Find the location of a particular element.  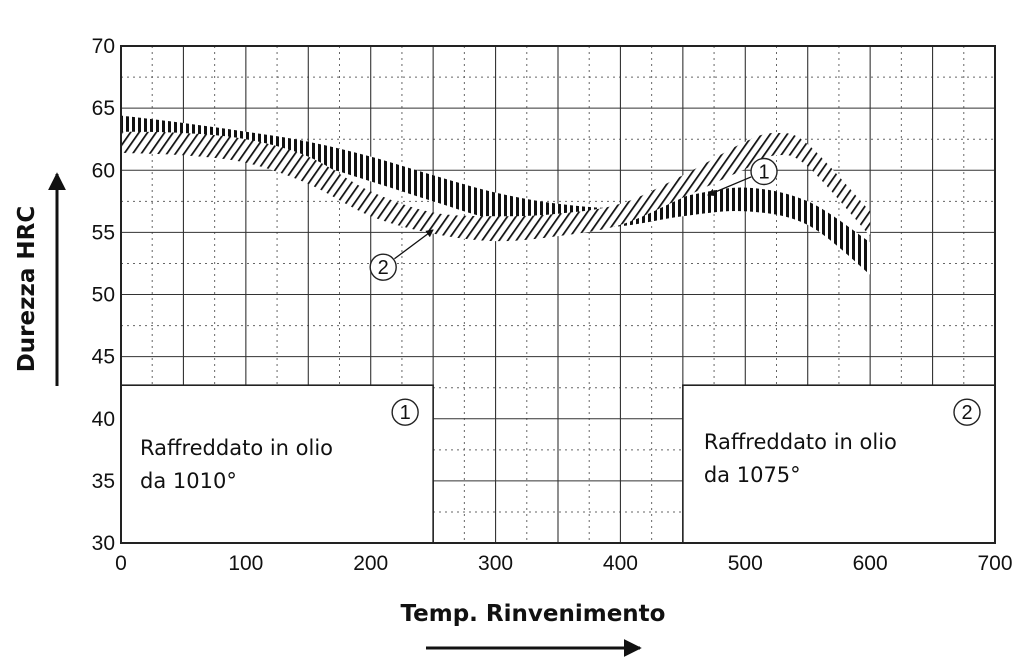

legend-box-text: da 1010° is located at coordinates (188, 481).